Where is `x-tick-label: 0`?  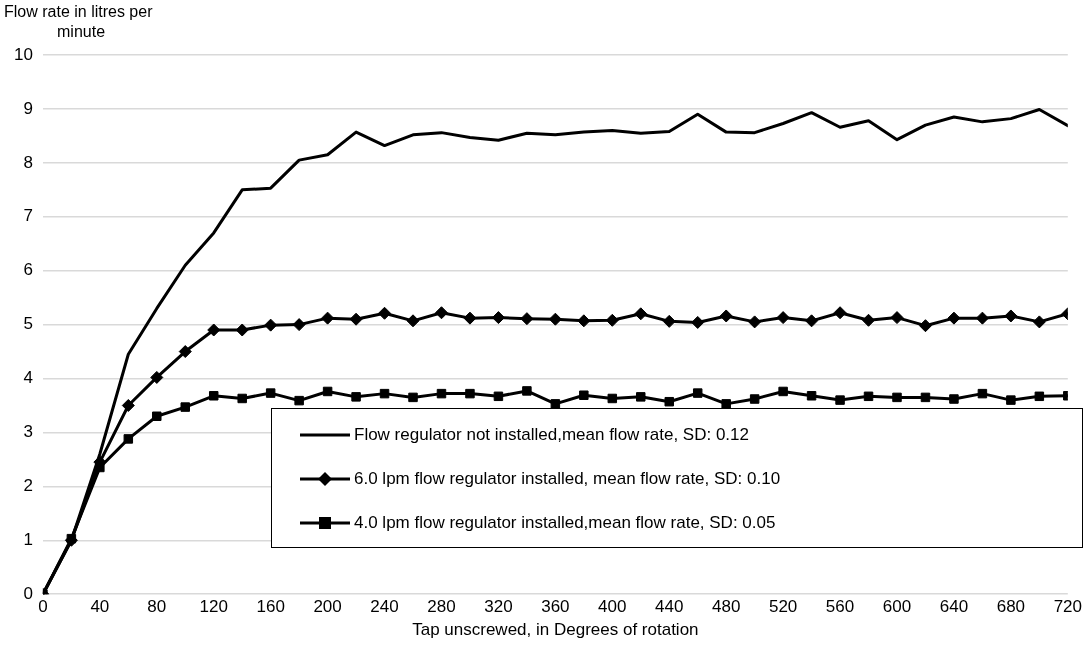
x-tick-label: 0 is located at coordinates (43, 607).